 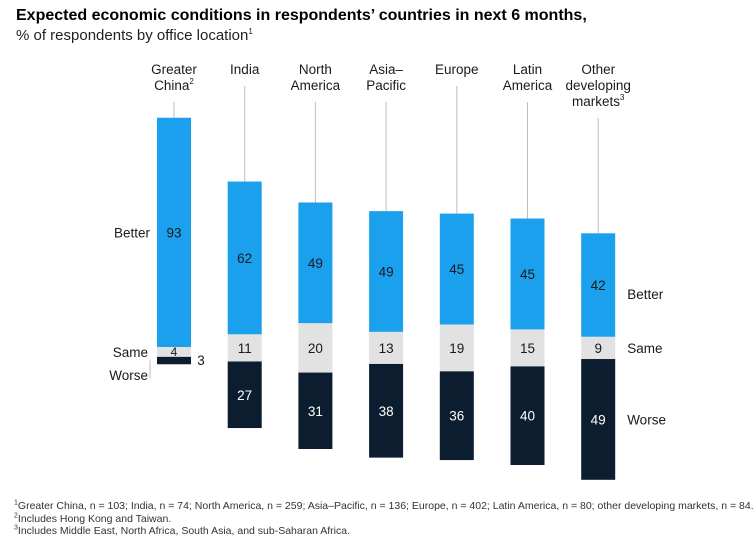 I want to click on value-label-worse-2: 31, so click(x=315, y=411).